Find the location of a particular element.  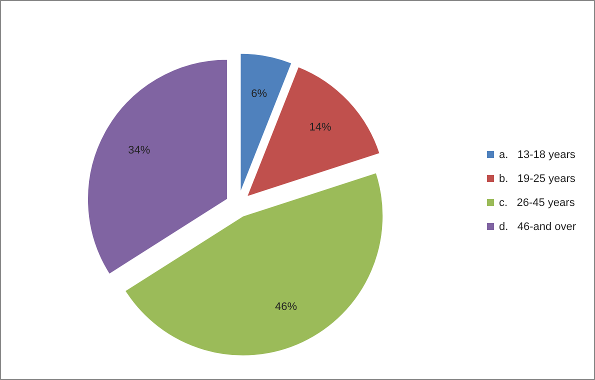

legend-label: a. 13-18 years is located at coordinates (537, 154).